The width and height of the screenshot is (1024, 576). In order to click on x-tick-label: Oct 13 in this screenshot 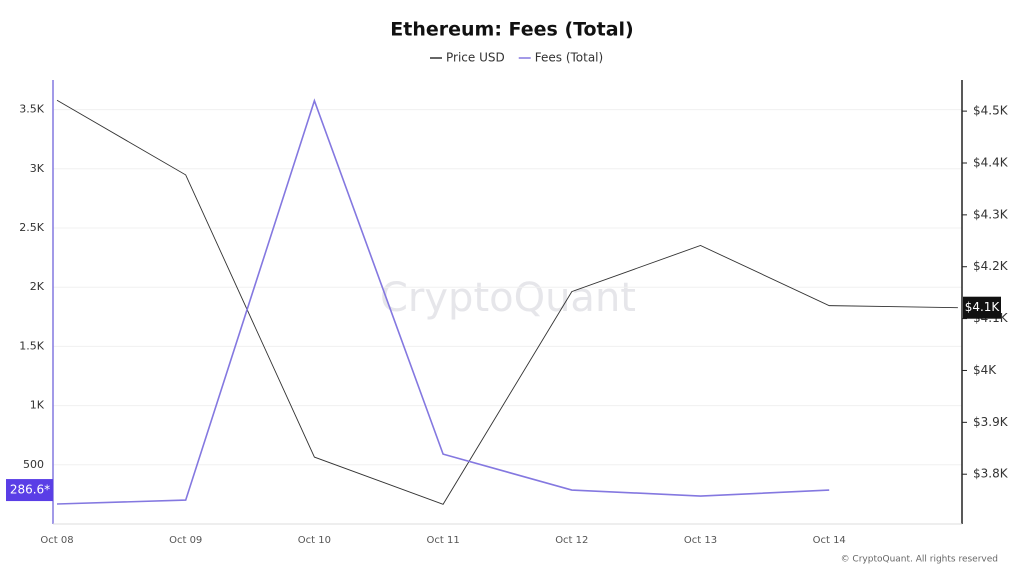, I will do `click(700, 540)`.